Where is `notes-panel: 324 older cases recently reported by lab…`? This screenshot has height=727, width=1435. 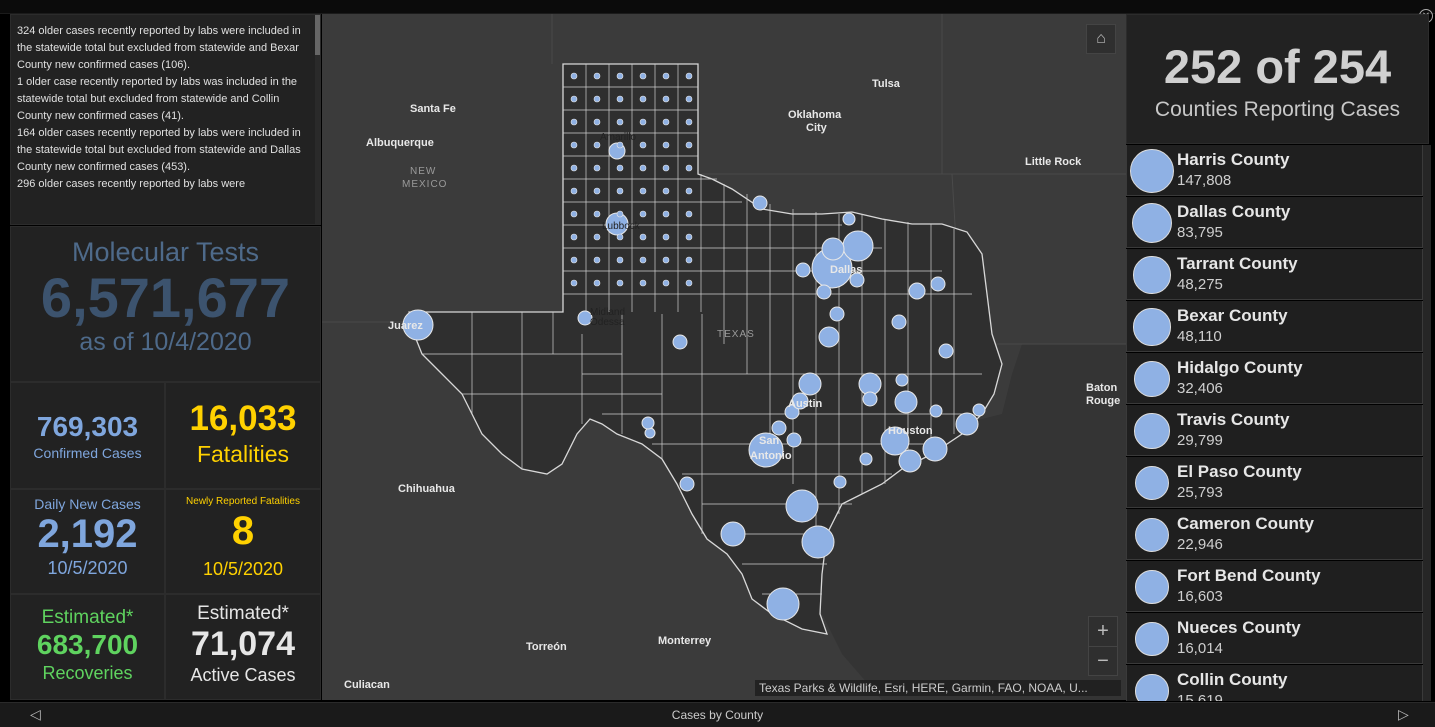
notes-panel: 324 older cases recently reported by lab… is located at coordinates (165, 119).